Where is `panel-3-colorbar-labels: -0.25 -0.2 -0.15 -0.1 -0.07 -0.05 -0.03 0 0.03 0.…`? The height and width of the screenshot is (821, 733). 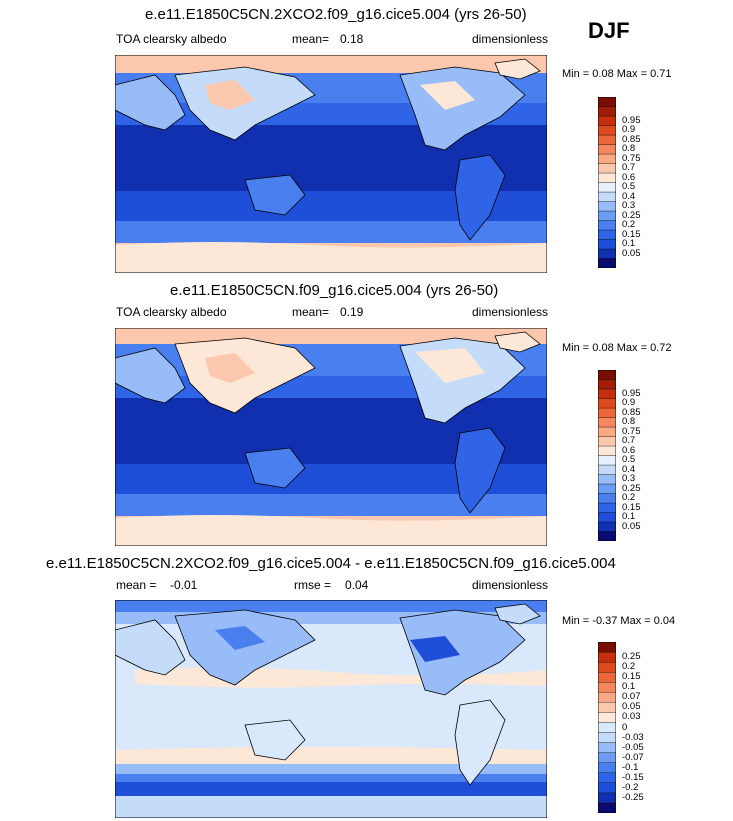
panel-3-colorbar-labels: -0.25 -0.2 -0.15 -0.1 -0.07 -0.05 -0.03 0 0.03 0.… is located at coordinates (642, 727).